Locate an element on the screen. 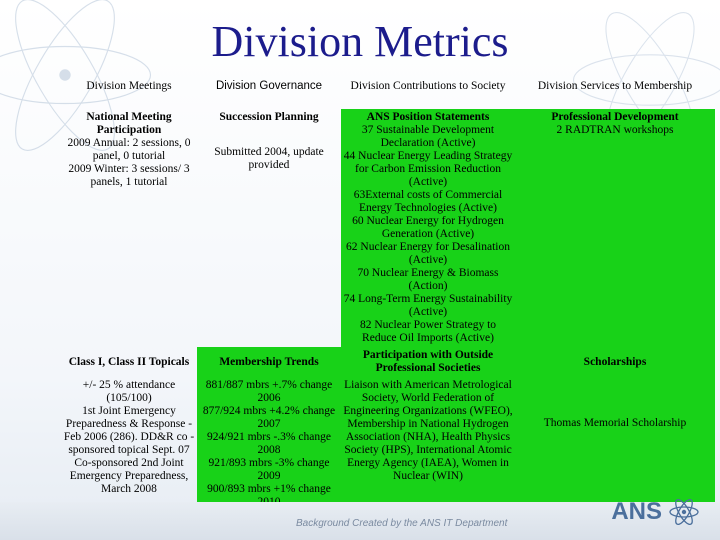 The image size is (720, 540). cell-line: 2 RADTRAN workshops is located at coordinates (615, 130).